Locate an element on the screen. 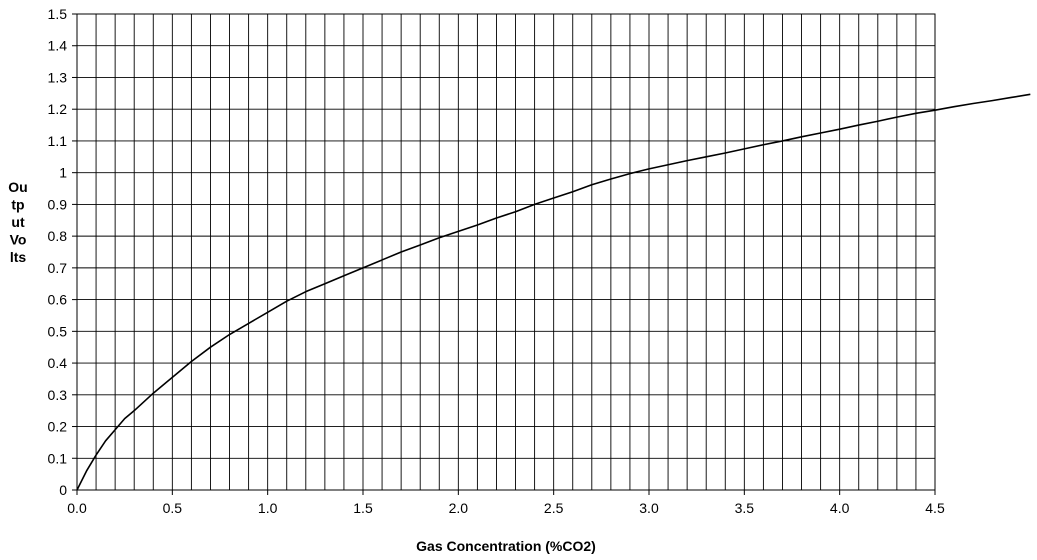  y-axis-title-line: Vo is located at coordinates (18, 240).